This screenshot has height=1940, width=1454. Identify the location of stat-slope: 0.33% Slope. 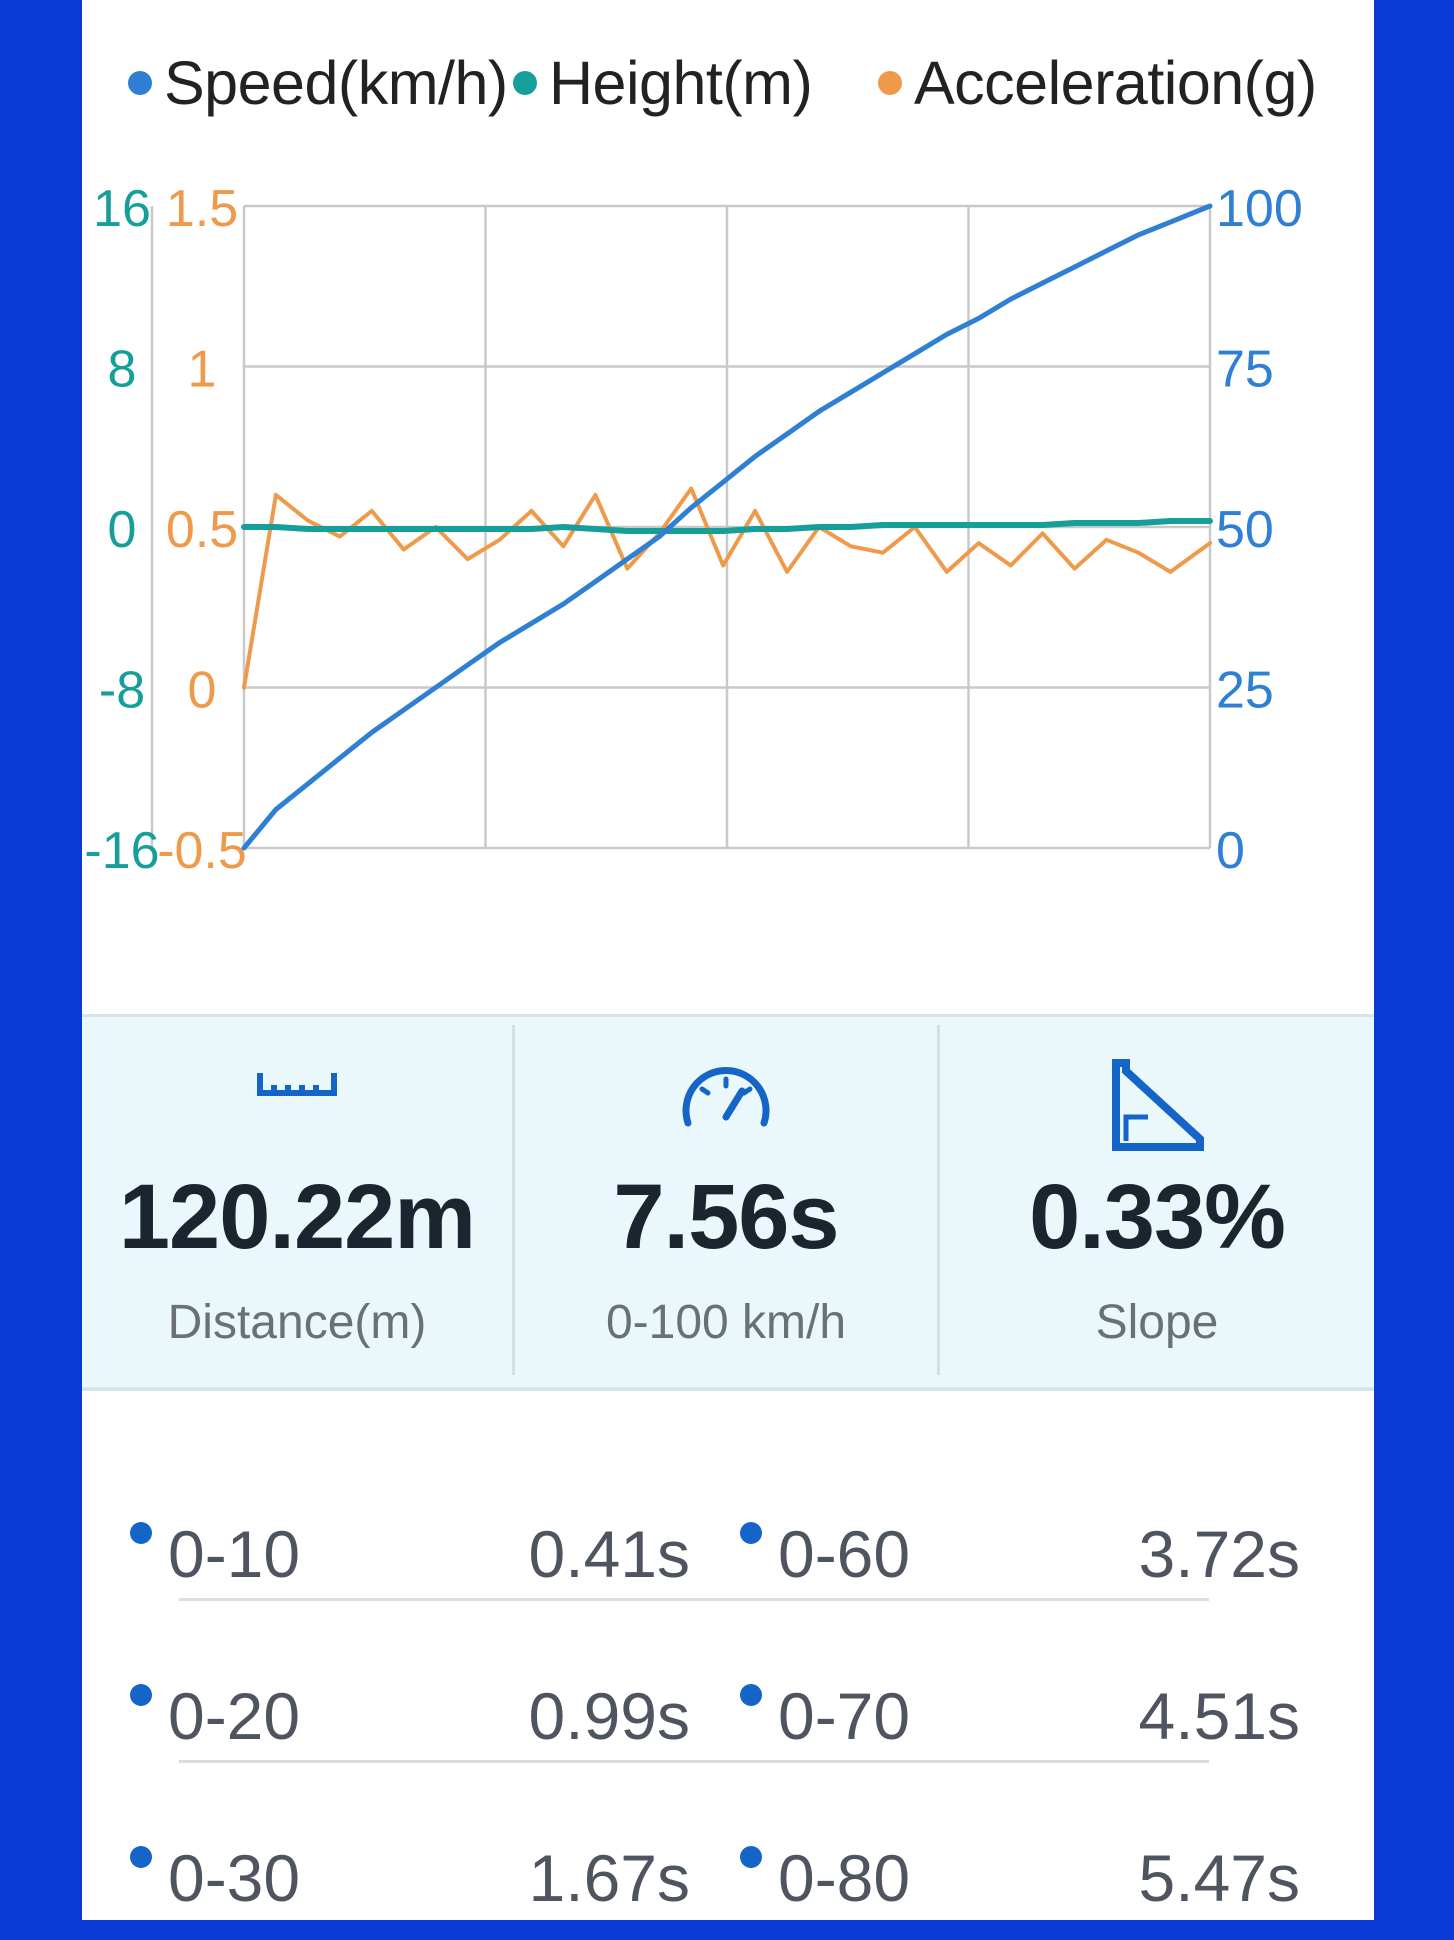
(1157, 1202).